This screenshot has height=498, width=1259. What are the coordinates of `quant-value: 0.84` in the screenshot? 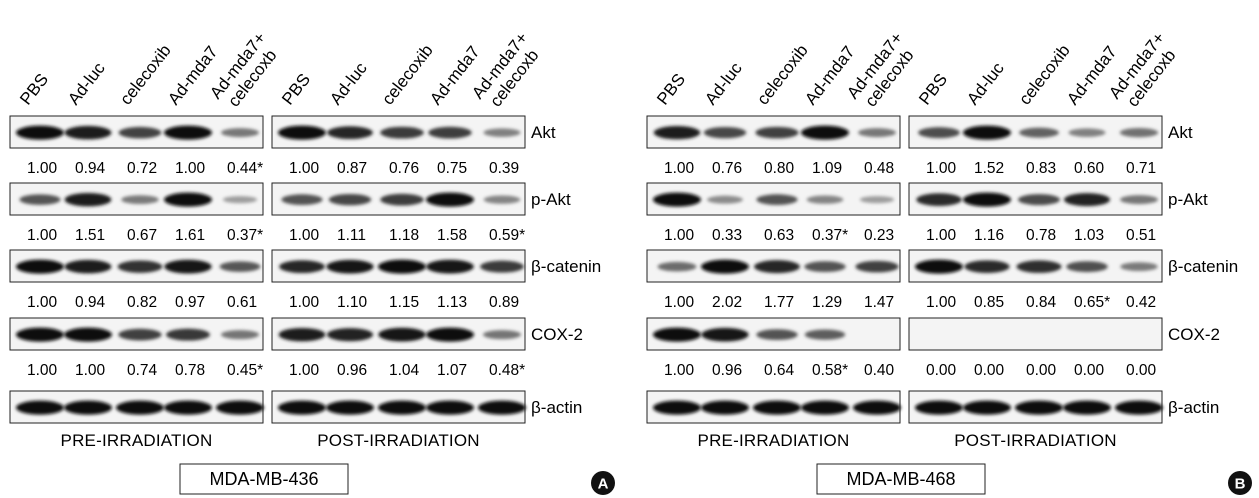 It's located at (1041, 302).